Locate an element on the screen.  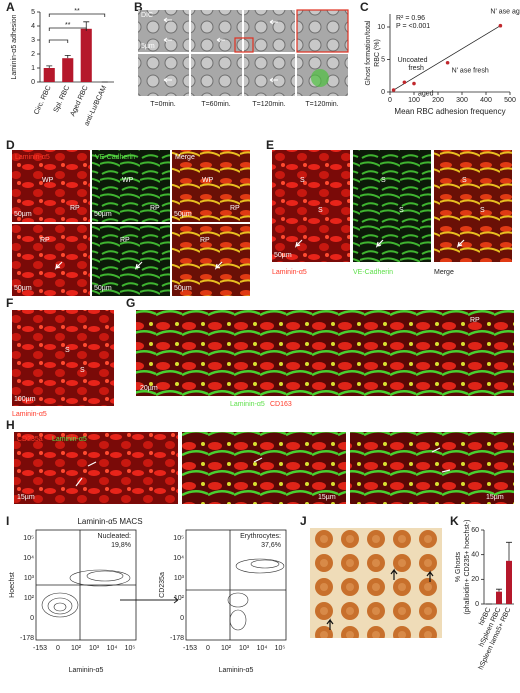
point-label: N' ase fresh is located at coordinates (470, 71).